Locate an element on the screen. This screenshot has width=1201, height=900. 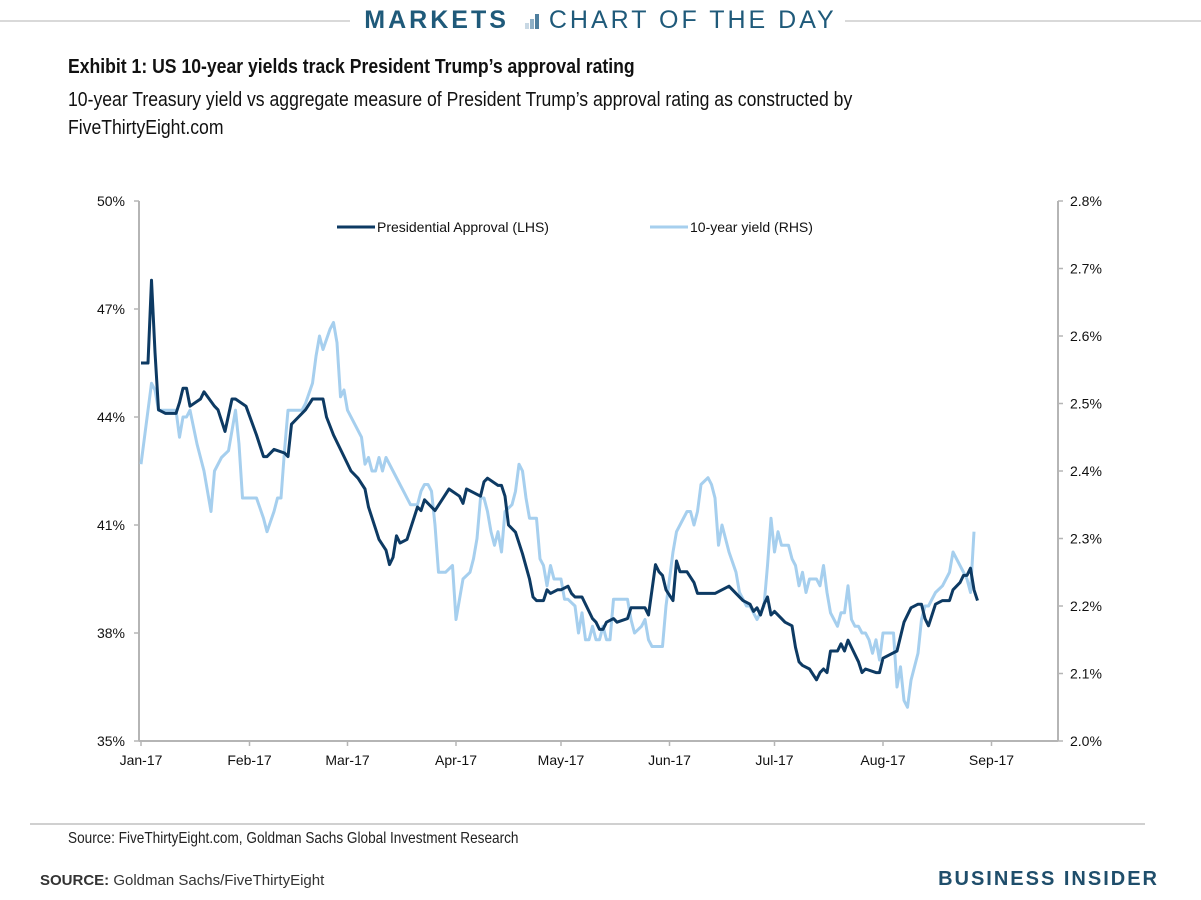
right-tick-label: 2.1% is located at coordinates (1086, 674).